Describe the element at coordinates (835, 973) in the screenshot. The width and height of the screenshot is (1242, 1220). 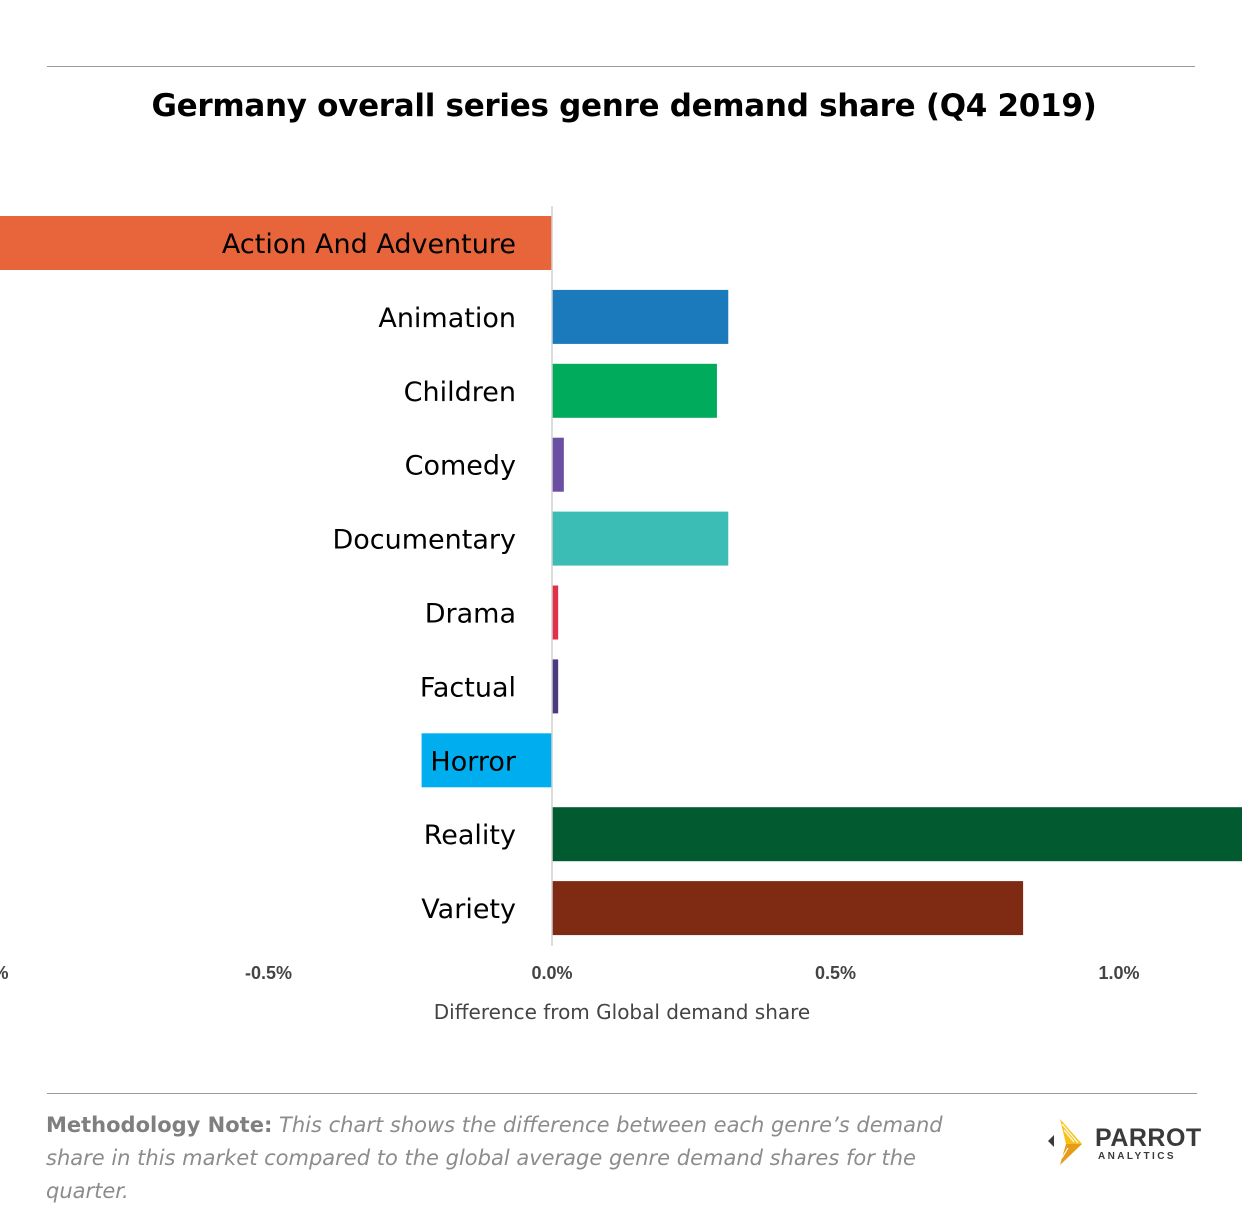
I see `x-tick-label: 0.5%` at that location.